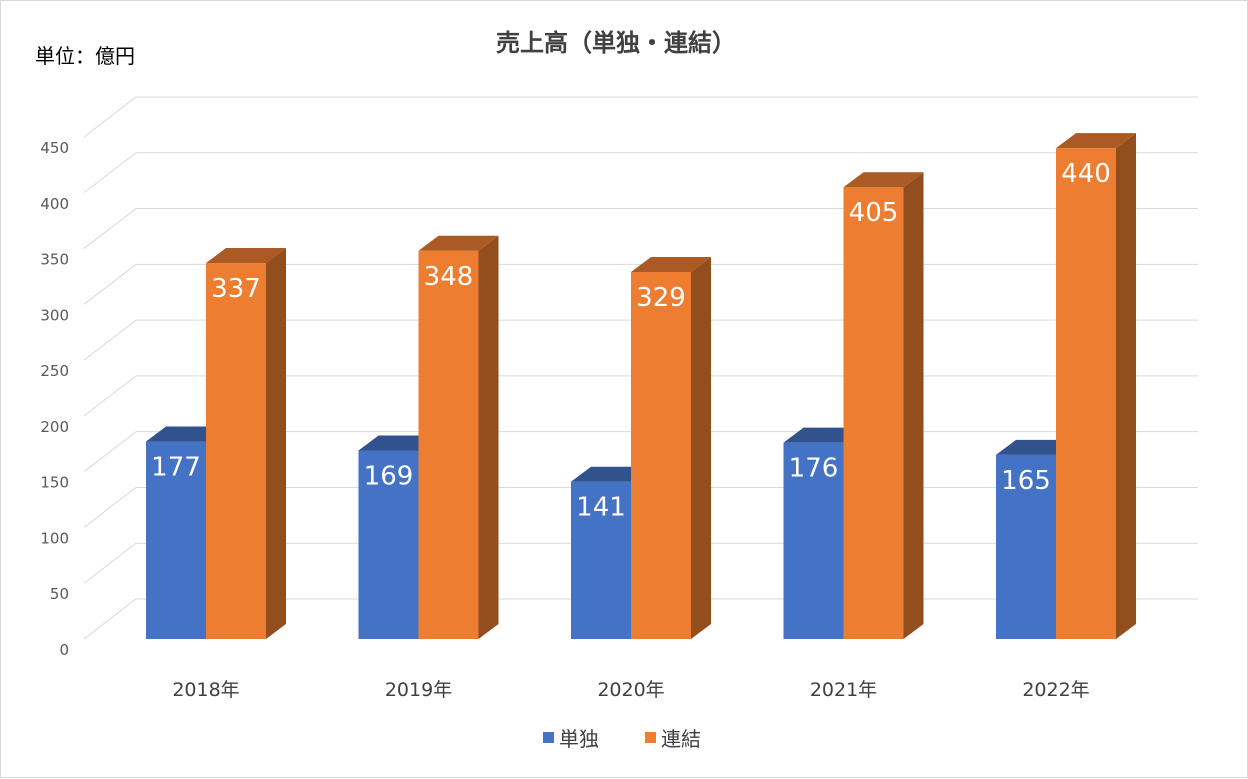 This screenshot has width=1248, height=779. What do you see at coordinates (54, 315) in the screenshot?
I see `y-tick-label: 300` at bounding box center [54, 315].